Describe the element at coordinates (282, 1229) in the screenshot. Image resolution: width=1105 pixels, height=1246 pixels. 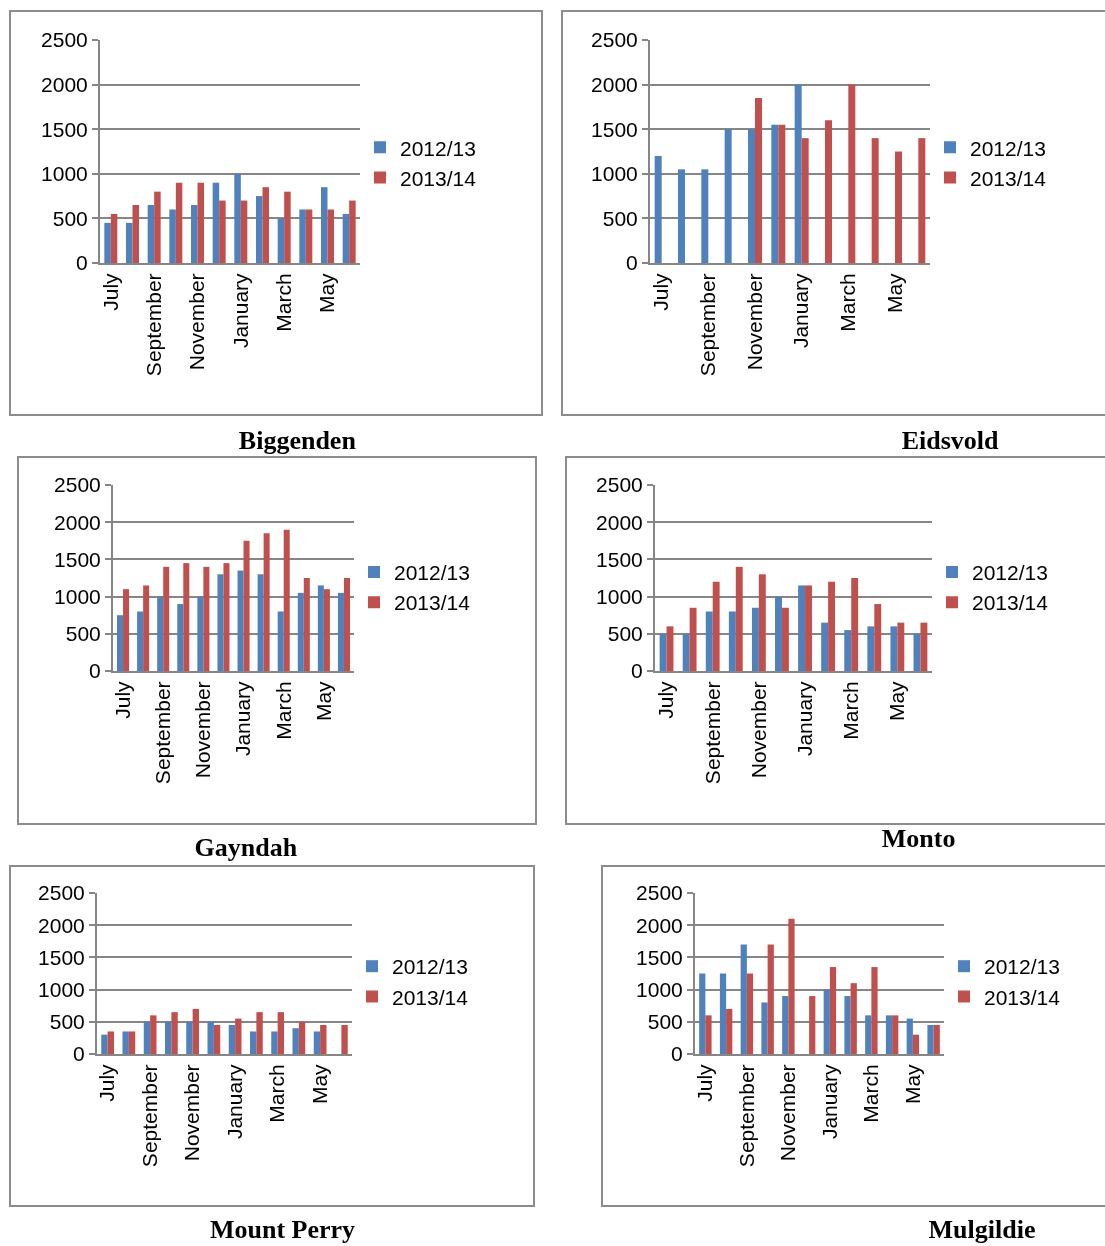
I see `text: Mount Perry` at that location.